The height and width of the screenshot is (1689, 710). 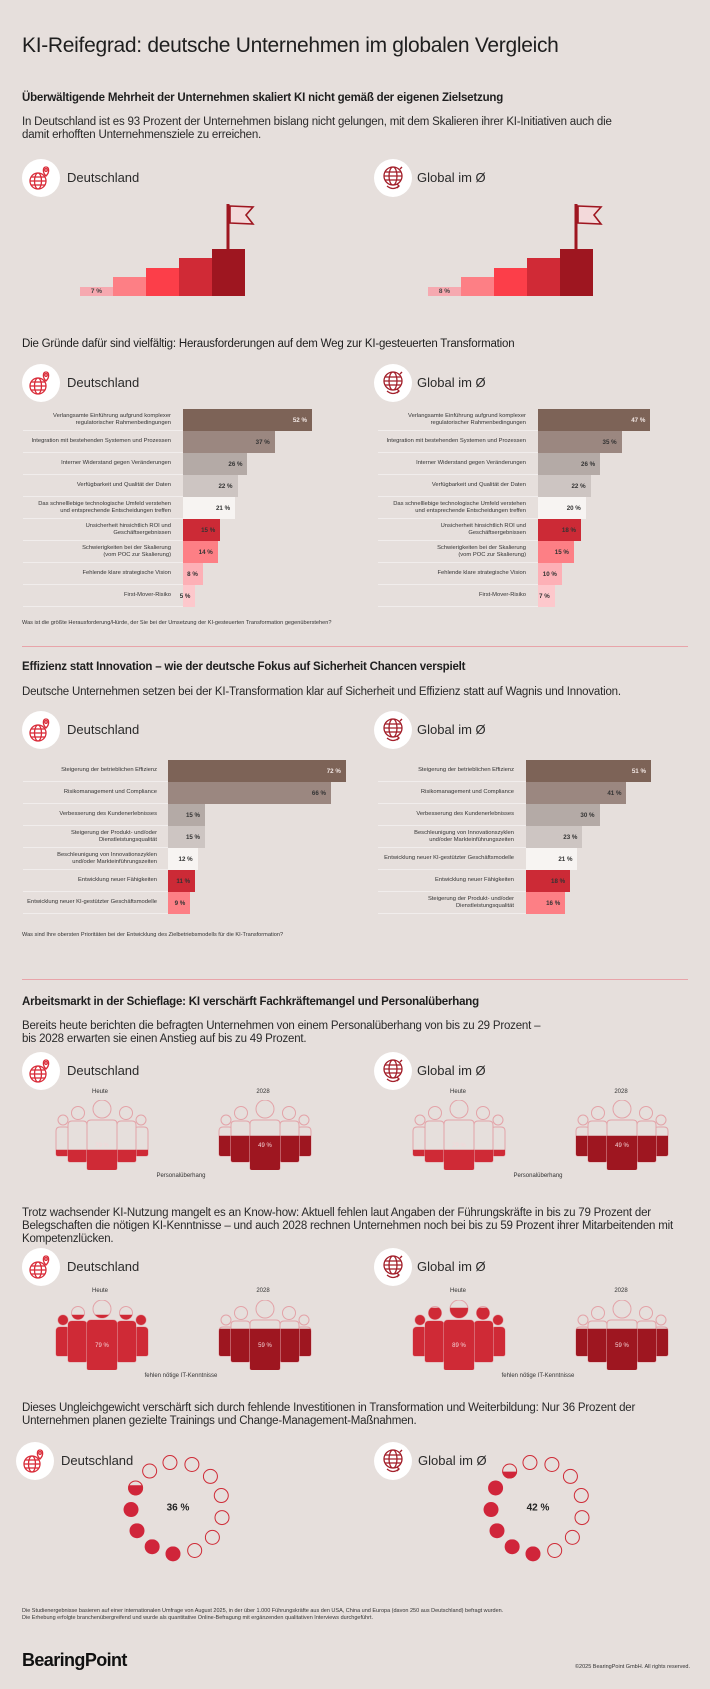 I want to click on section-divider, so click(x=355, y=979).